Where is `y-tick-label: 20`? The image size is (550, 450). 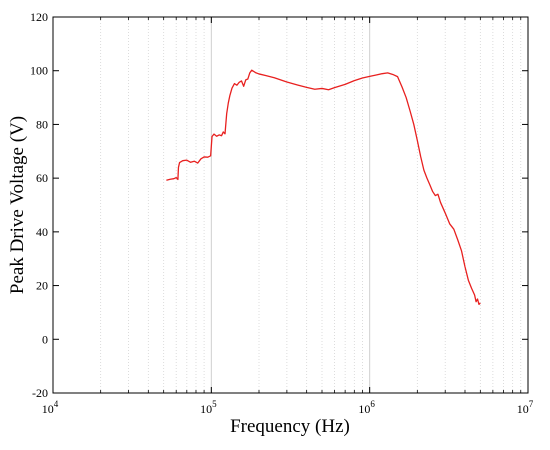 y-tick-label: 20 is located at coordinates (42, 286).